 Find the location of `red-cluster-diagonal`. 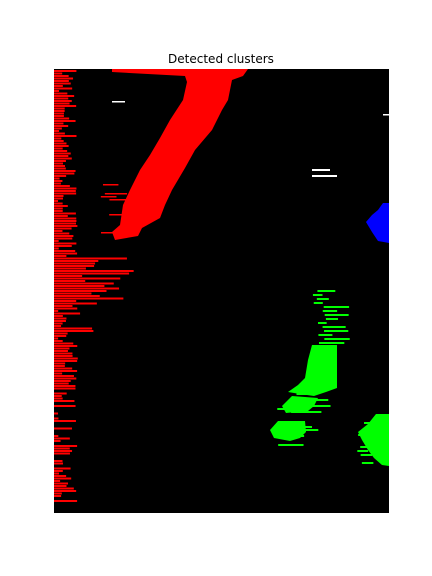

red-cluster-diagonal is located at coordinates (180, 154).